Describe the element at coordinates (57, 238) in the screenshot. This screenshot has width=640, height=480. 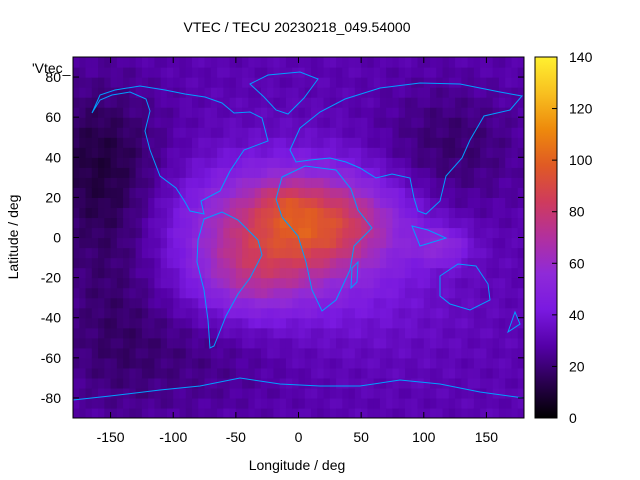
I see `y-tick-label: 0` at that location.